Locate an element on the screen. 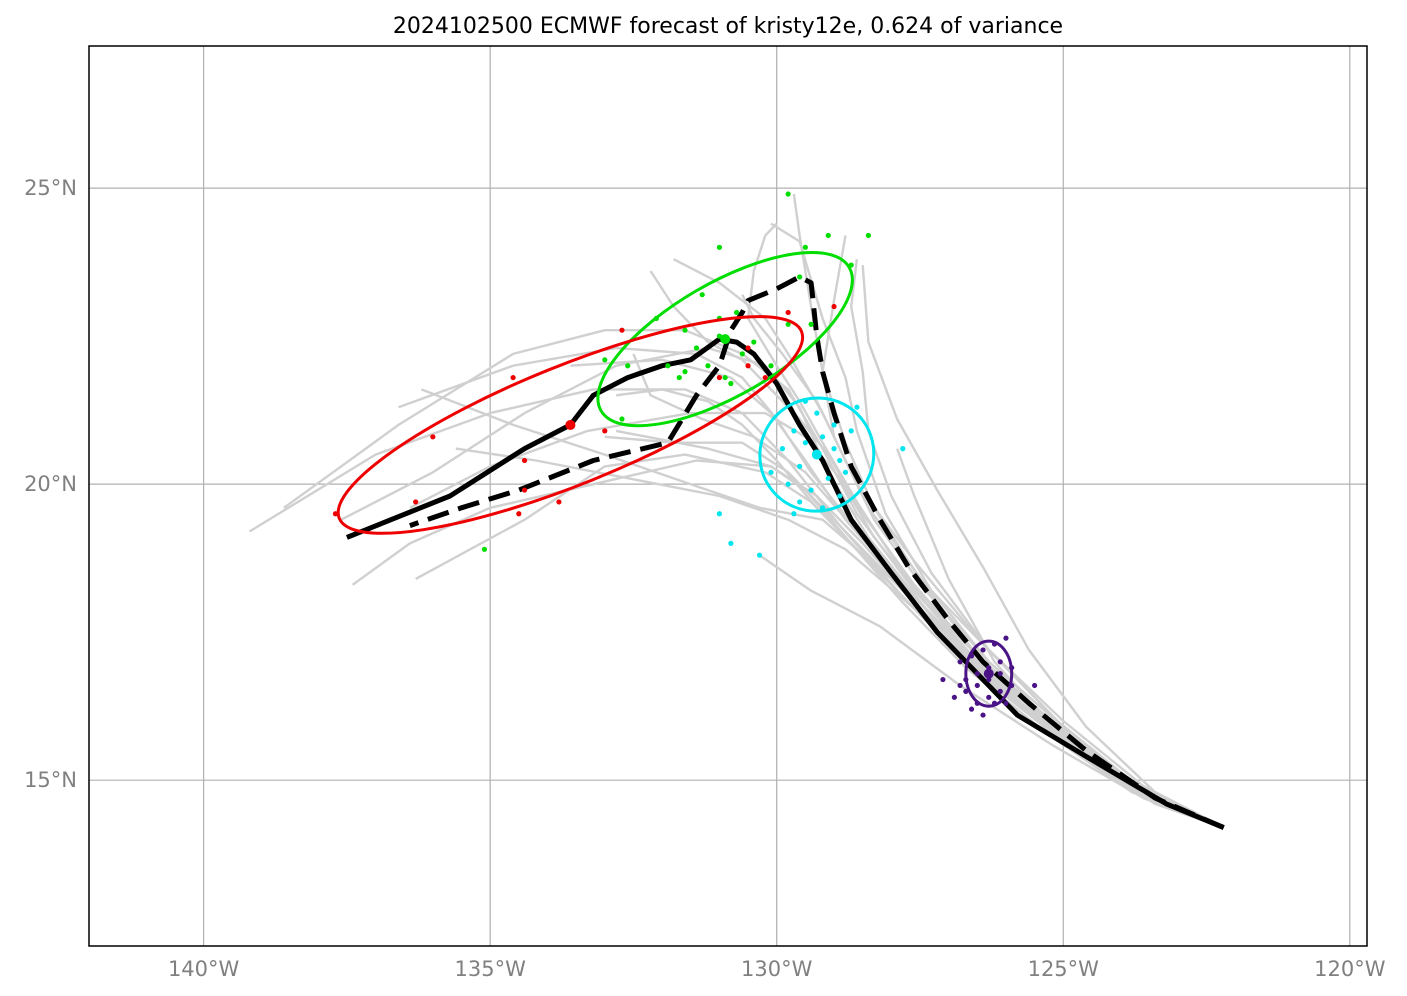 The height and width of the screenshot is (996, 1407). cluster-2-ellipse is located at coordinates (817, 454).